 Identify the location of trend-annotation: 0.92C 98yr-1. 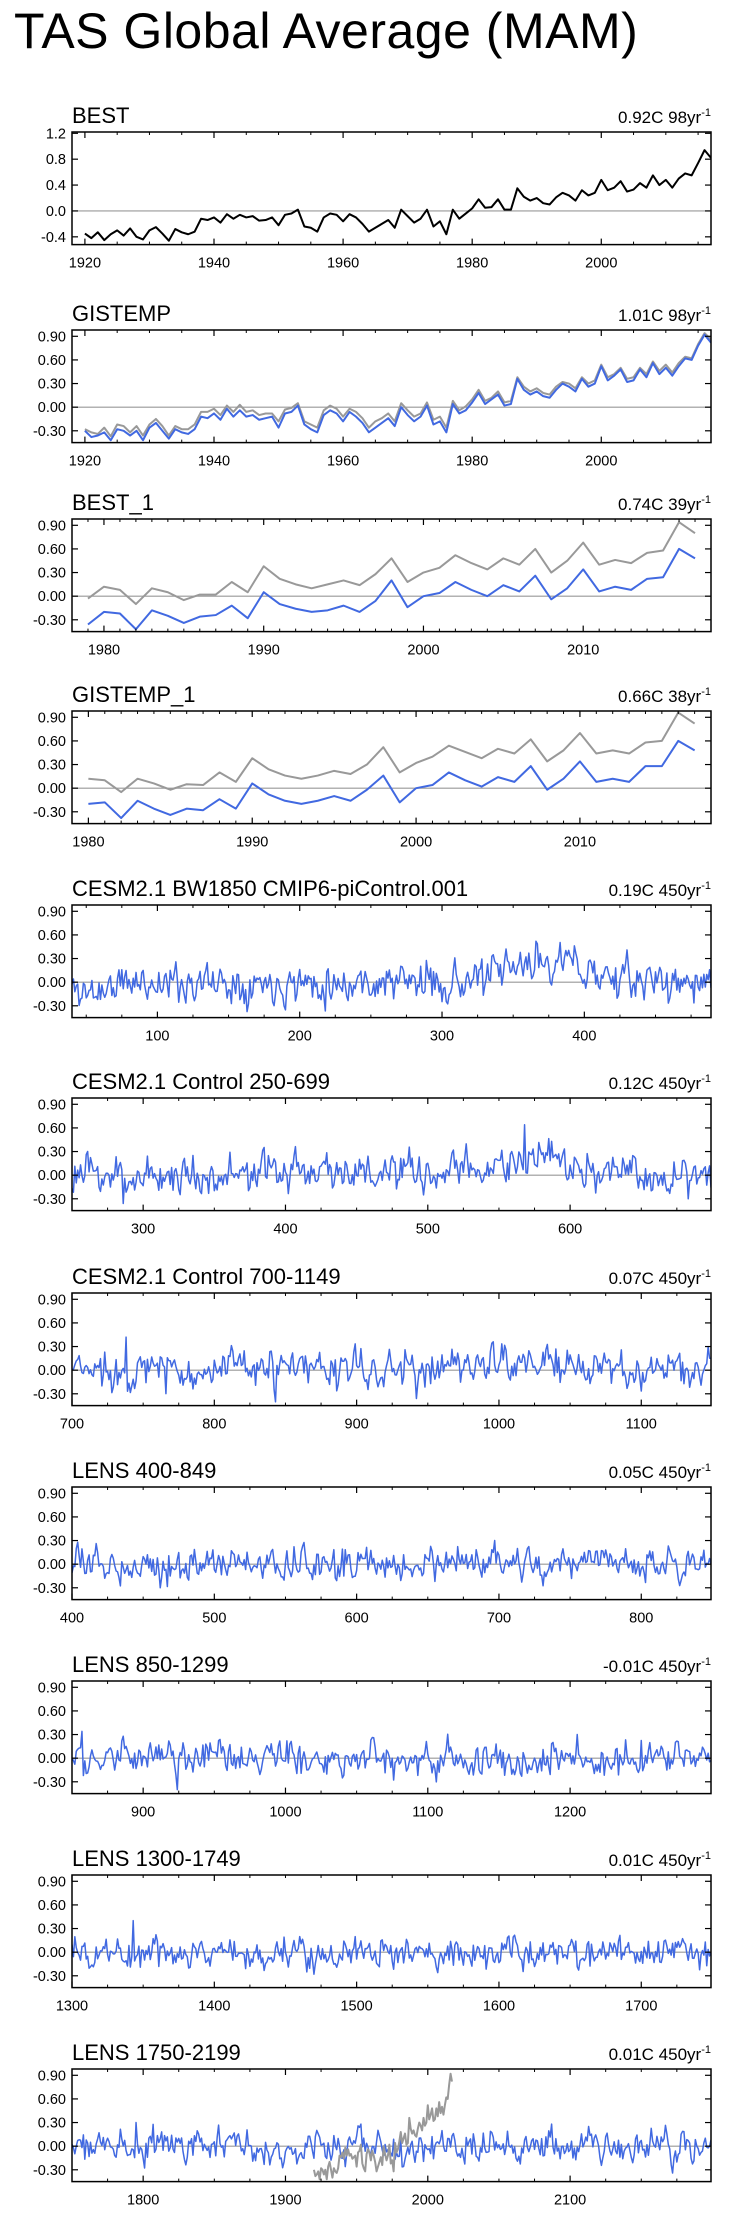
(664, 117).